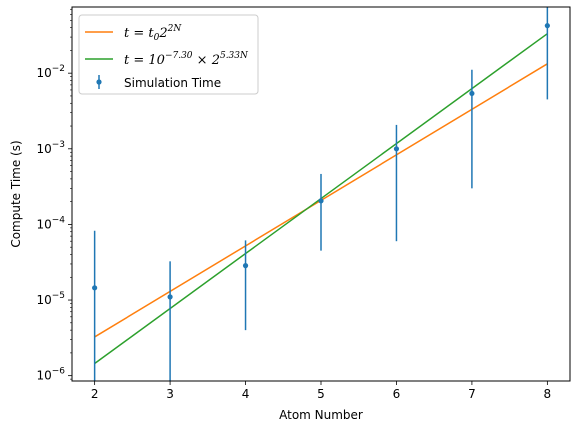 This screenshot has height=432, width=578. What do you see at coordinates (50, 72) in the screenshot?
I see `y-tick-label: 10⁻²` at bounding box center [50, 72].